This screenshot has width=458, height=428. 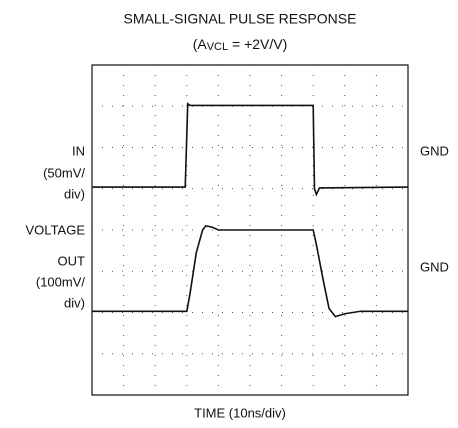 I want to click on channel-label: VOLTAGE, so click(x=56, y=229).